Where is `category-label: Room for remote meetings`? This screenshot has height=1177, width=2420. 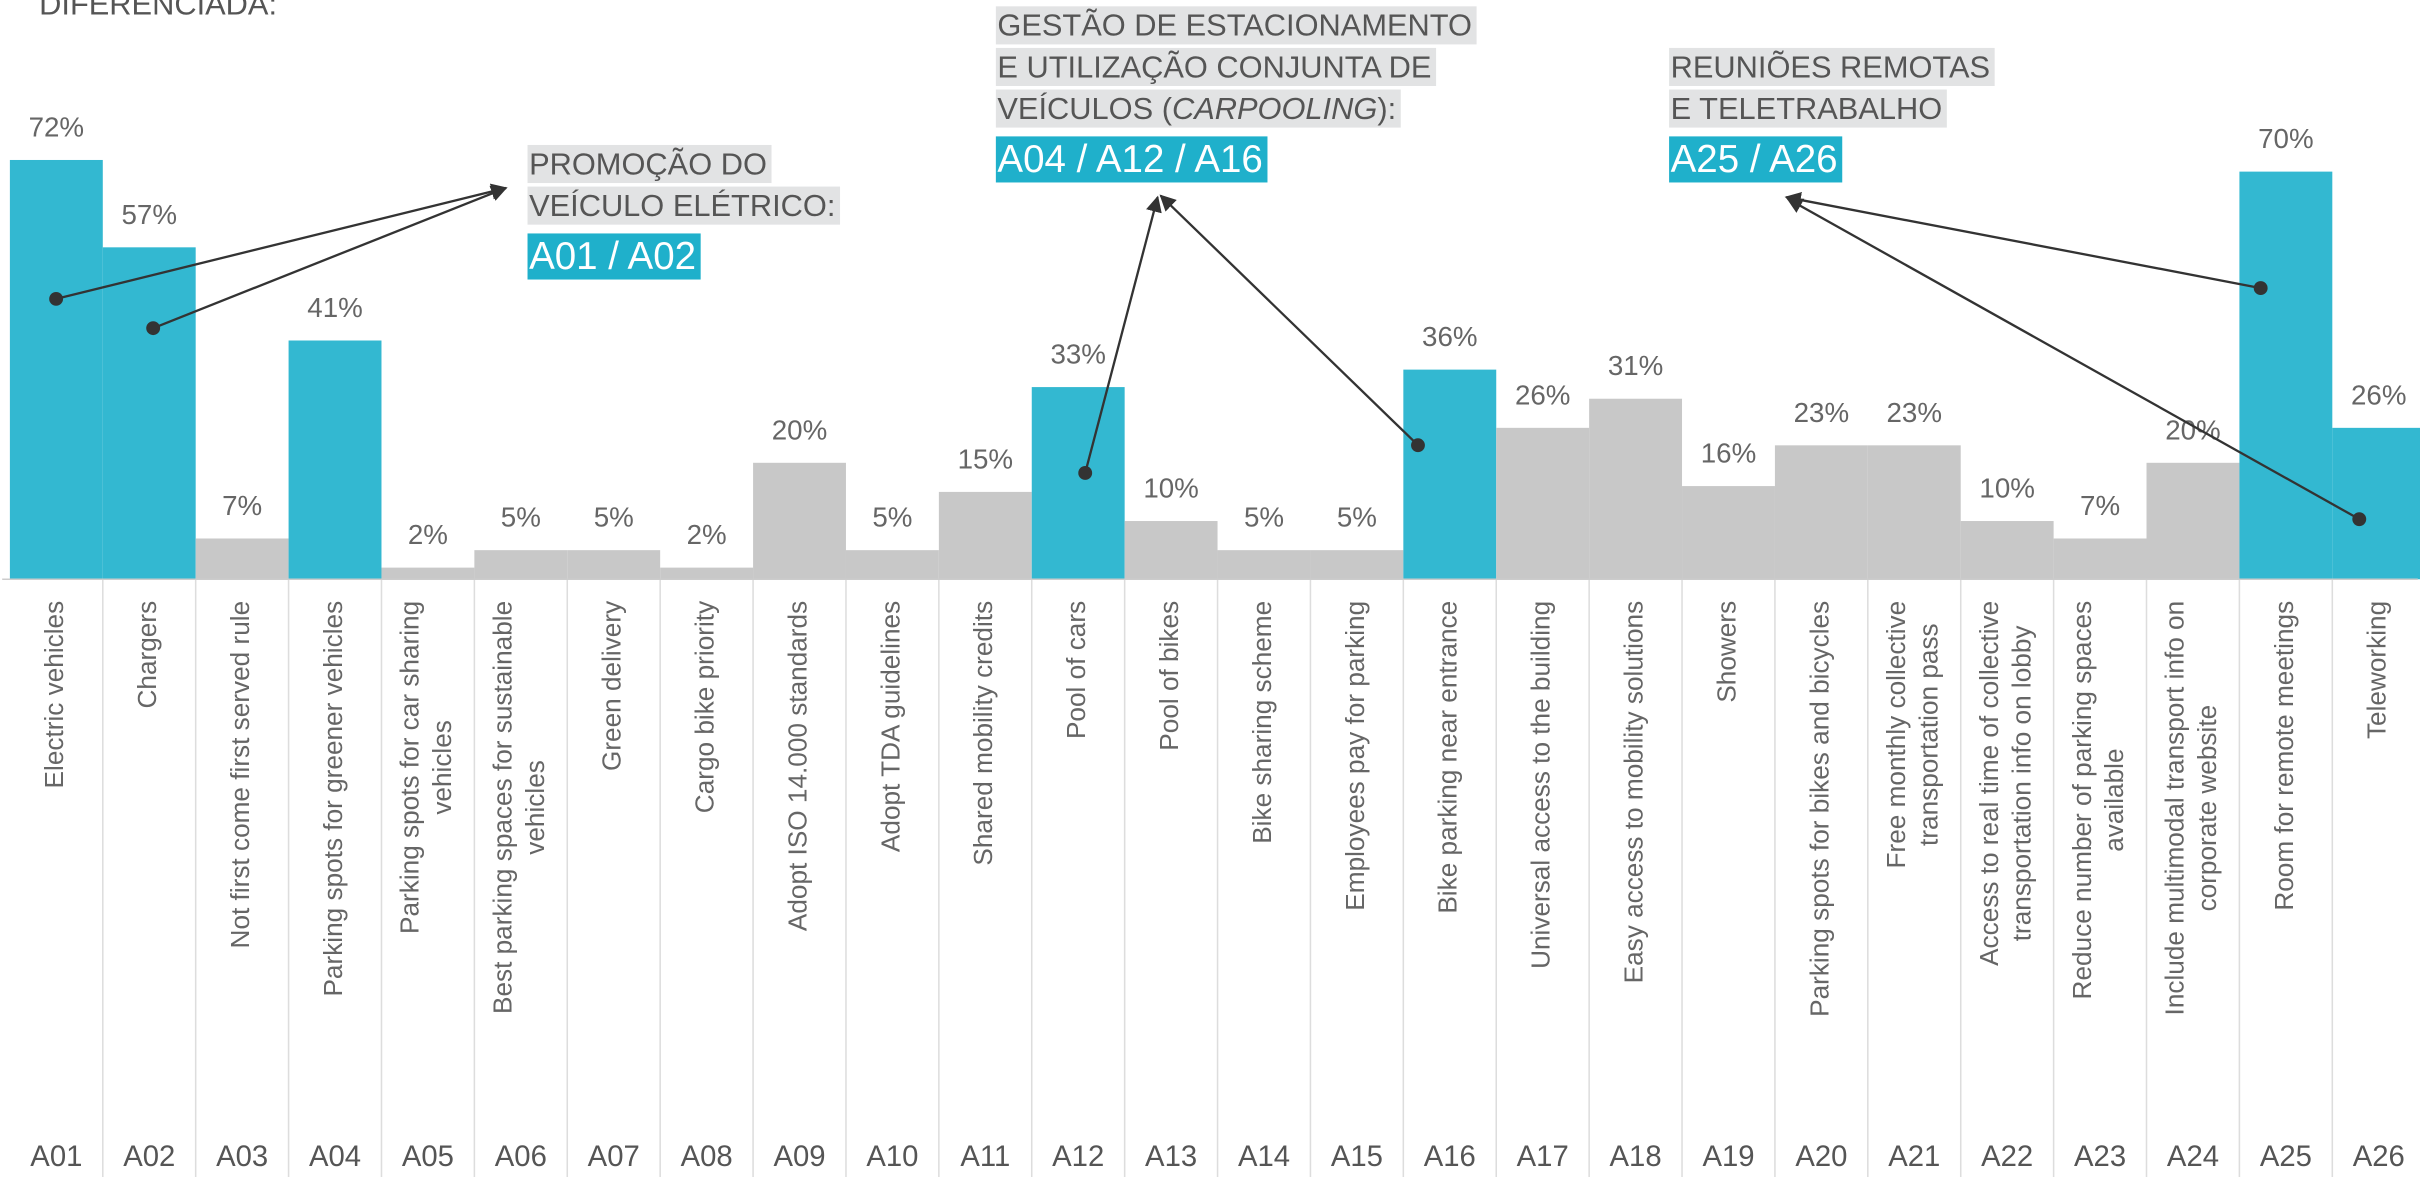 category-label: Room for remote meetings is located at coordinates (2284, 756).